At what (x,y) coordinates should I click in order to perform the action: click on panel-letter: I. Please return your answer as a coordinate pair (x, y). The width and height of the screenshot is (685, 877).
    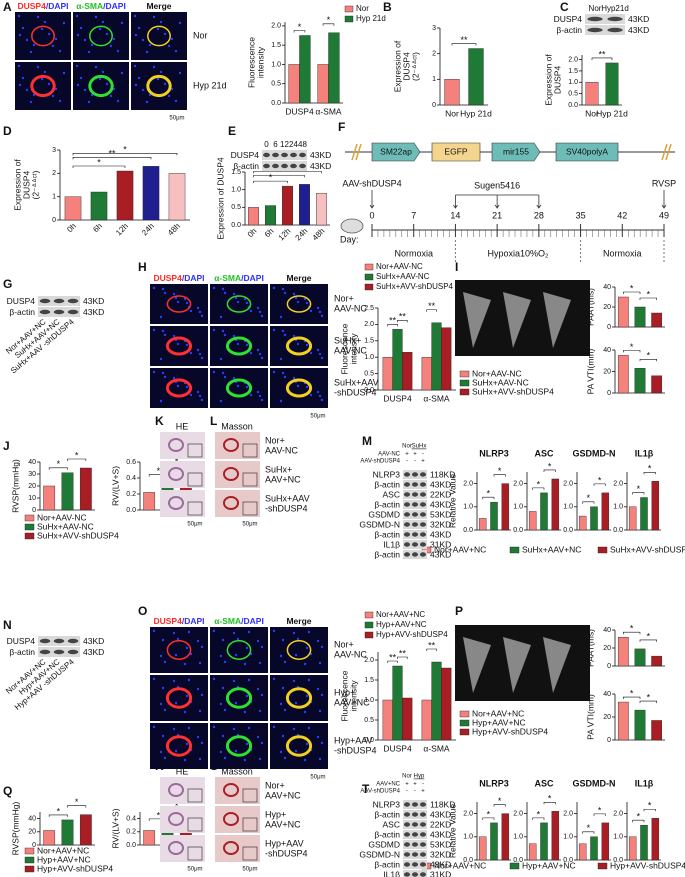
    Looking at the image, I should click on (456, 267).